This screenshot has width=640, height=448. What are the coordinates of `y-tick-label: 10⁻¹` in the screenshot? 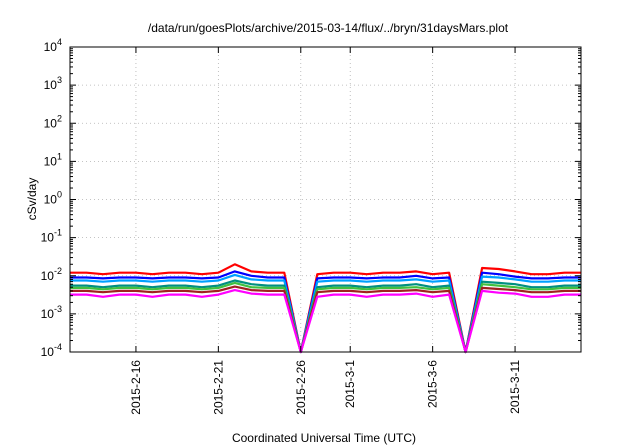 It's located at (51, 236).